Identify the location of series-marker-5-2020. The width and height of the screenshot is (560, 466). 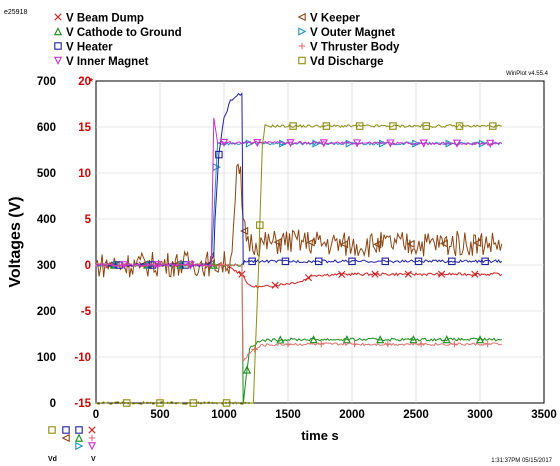
(354, 344).